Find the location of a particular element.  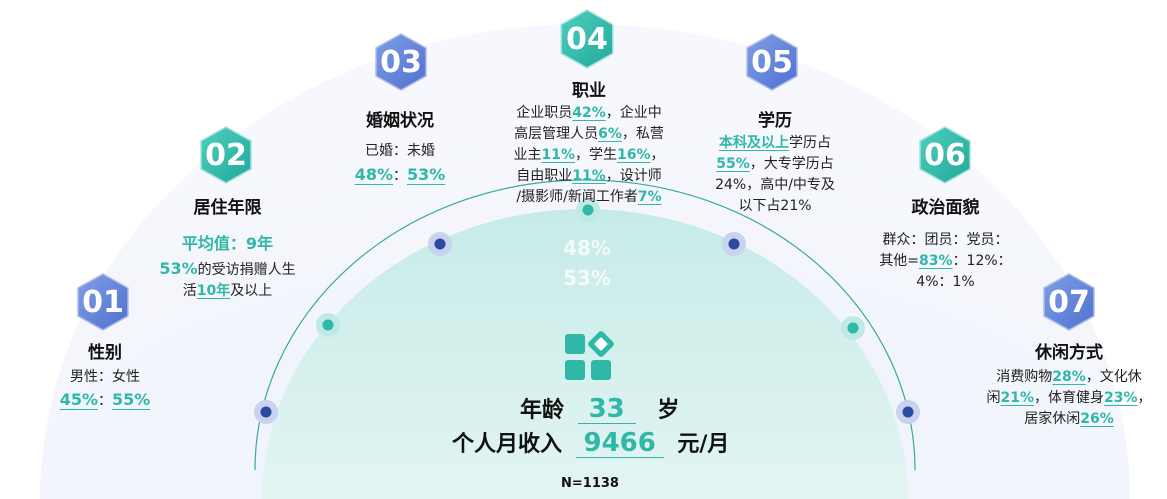

badge-number: 01 is located at coordinates (103, 302).